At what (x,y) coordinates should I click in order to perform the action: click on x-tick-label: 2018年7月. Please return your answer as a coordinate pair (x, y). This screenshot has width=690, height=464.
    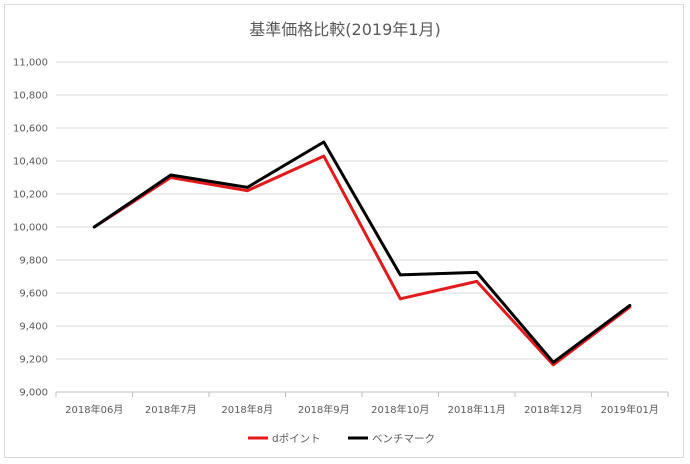
    Looking at the image, I should click on (171, 409).